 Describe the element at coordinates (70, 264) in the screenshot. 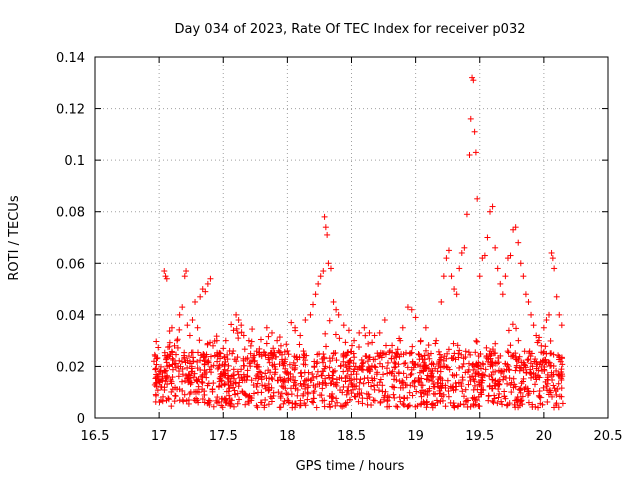

I see `y-tick-label: 0.06` at that location.